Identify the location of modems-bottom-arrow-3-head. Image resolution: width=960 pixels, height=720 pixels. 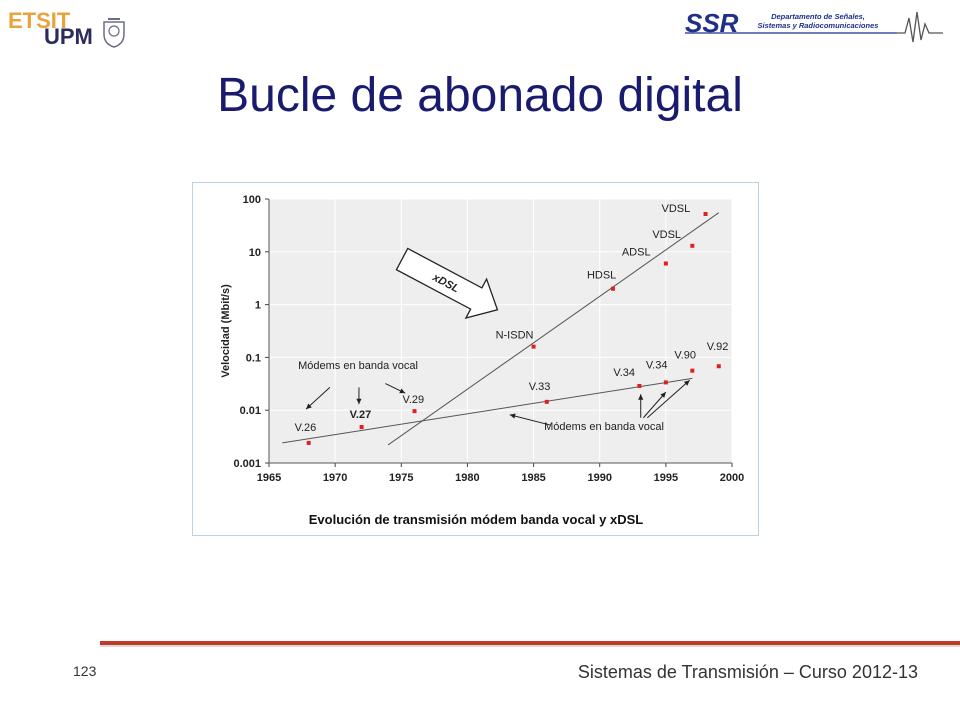
(663, 395).